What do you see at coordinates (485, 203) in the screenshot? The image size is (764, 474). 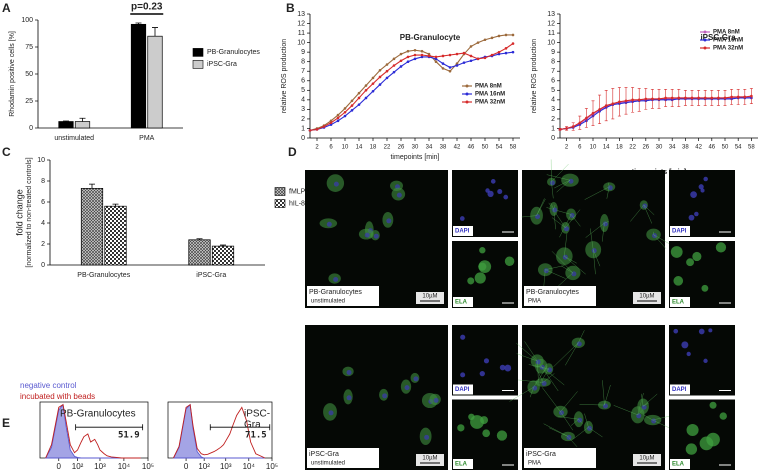 I see `channel-image` at bounding box center [485, 203].